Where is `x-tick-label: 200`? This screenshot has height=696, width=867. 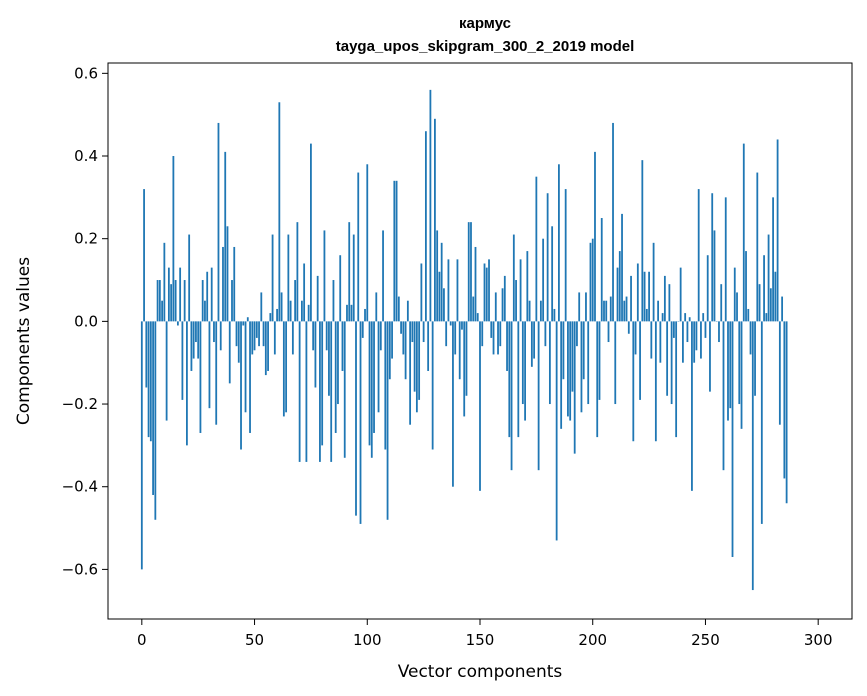
x-tick-label: 200 is located at coordinates (592, 640).